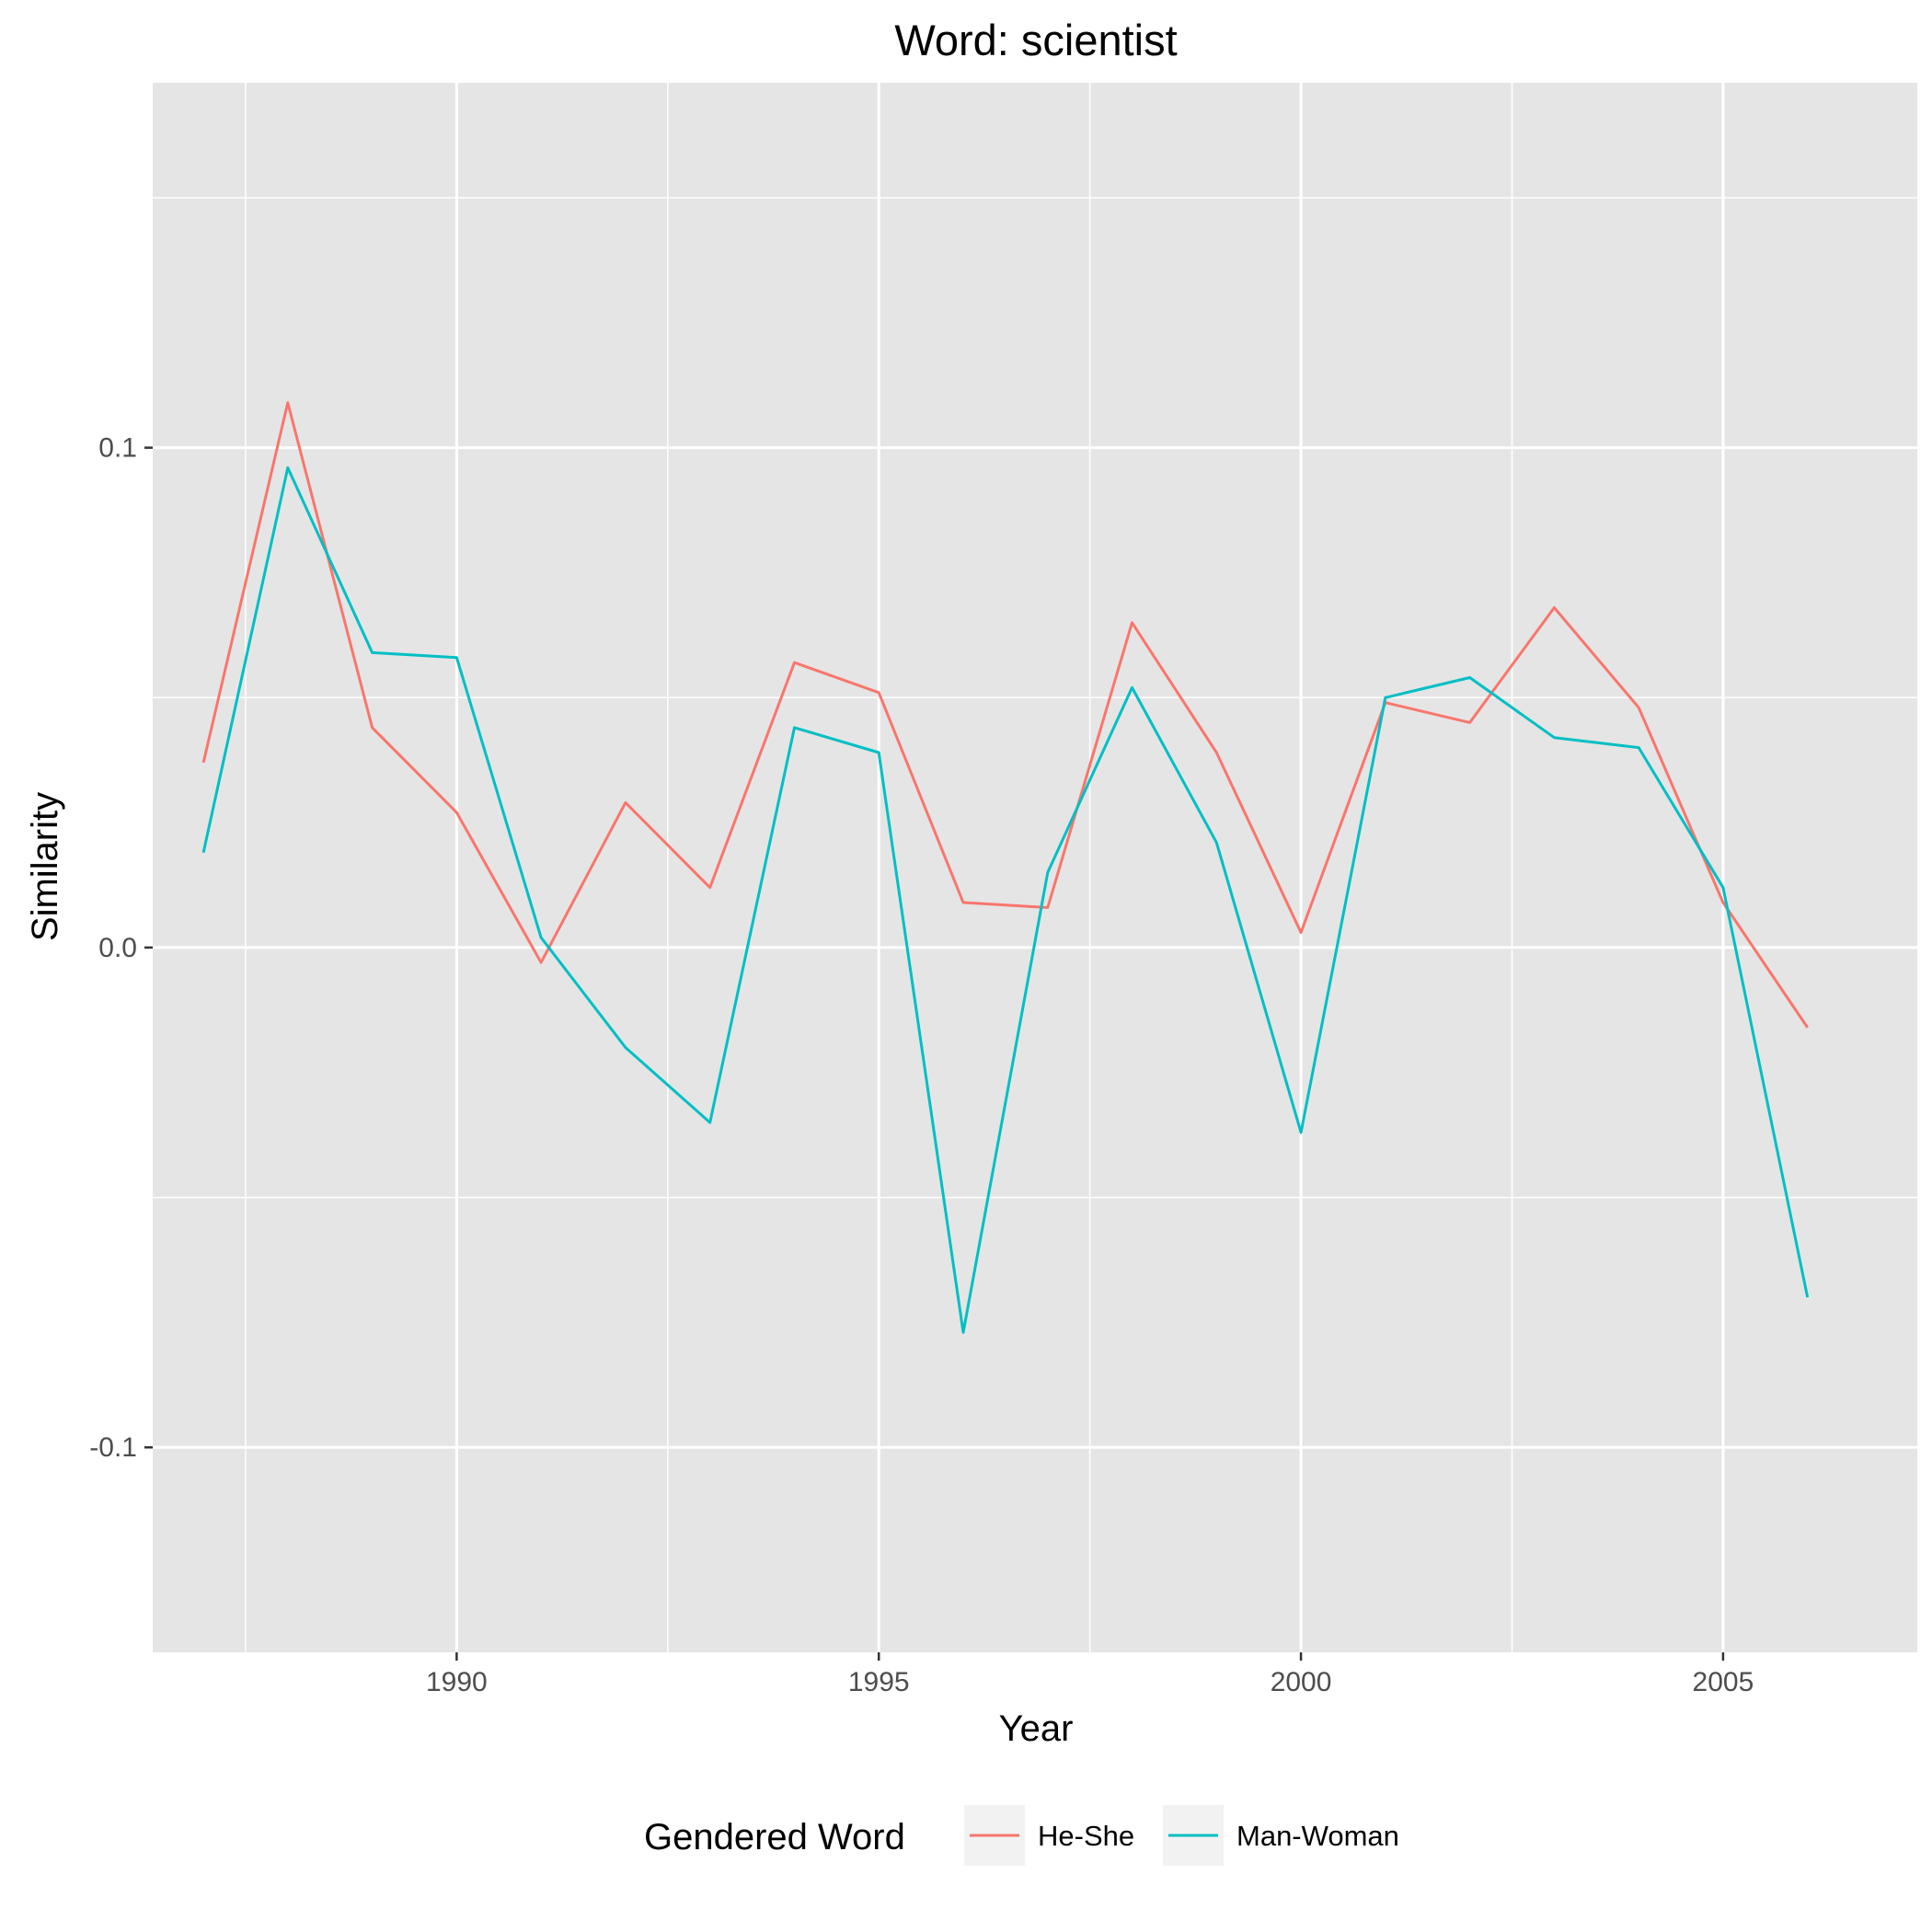 This screenshot has width=1932, height=1932. Describe the element at coordinates (113, 1447) in the screenshot. I see `y-tick-label: -0.1` at that location.